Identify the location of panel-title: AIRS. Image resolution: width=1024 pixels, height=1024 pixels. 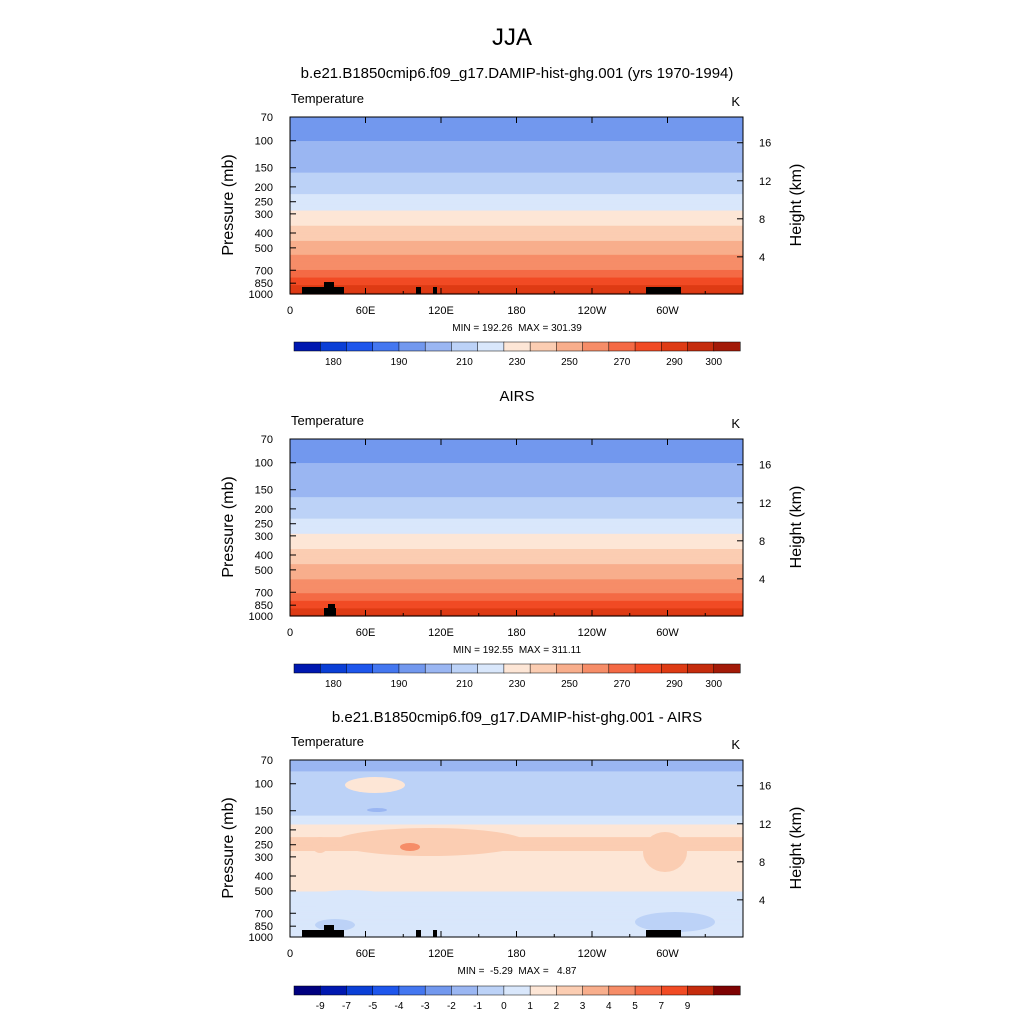
(516, 396).